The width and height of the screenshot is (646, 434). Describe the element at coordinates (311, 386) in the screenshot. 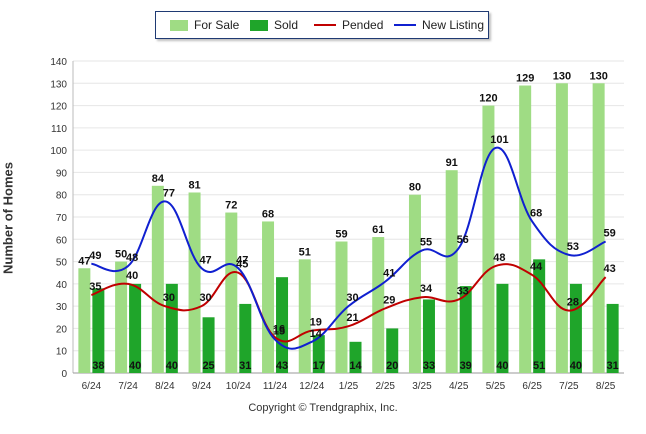

I see `x-tick-label: 12/24` at that location.